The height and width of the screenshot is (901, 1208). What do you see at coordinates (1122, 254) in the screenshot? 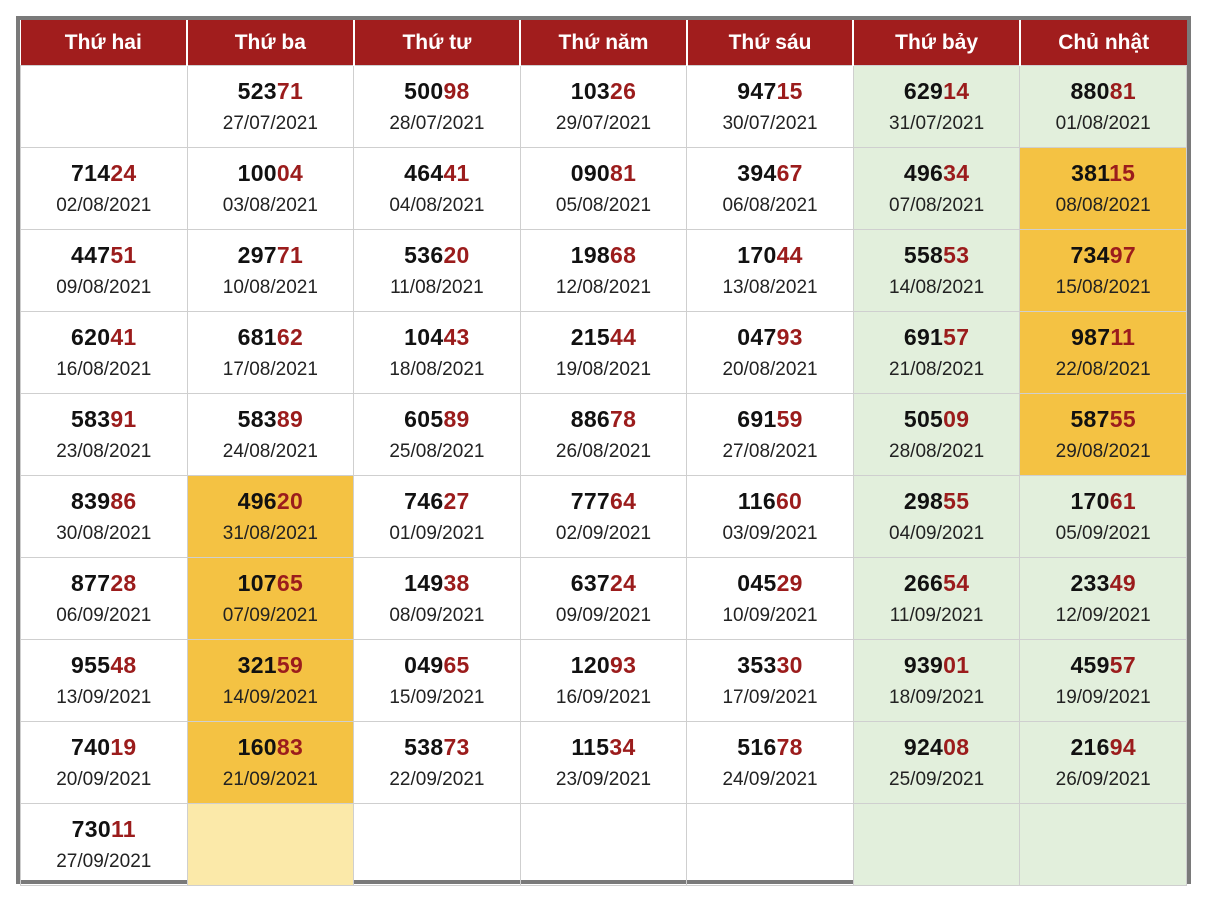
I see `result-number-last-two-digits: 97` at bounding box center [1122, 254].